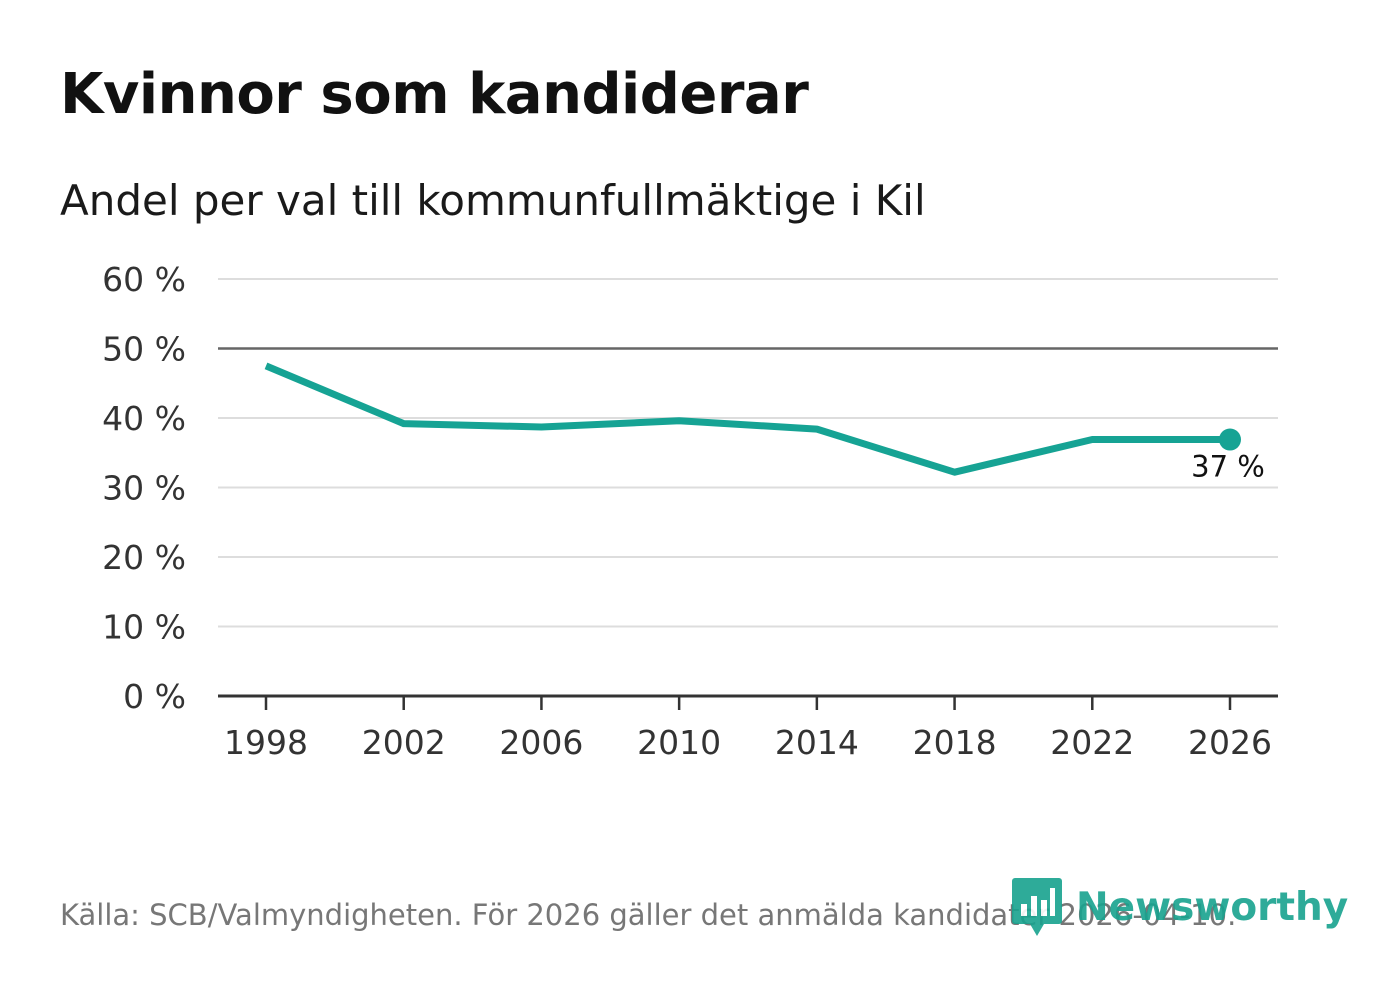 The height and width of the screenshot is (999, 1382). What do you see at coordinates (1230, 742) in the screenshot?
I see `x-tick-label: 2026` at bounding box center [1230, 742].